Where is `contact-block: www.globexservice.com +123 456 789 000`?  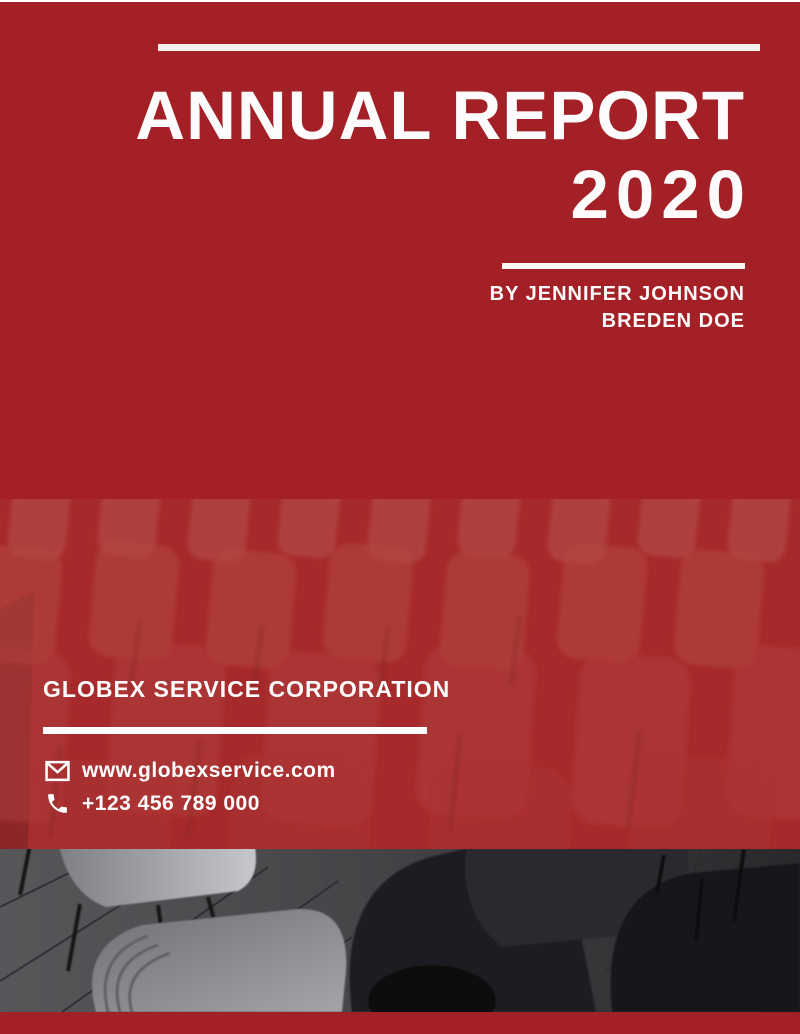
contact-block: www.globexservice.com +123 456 789 000 is located at coordinates (190, 789).